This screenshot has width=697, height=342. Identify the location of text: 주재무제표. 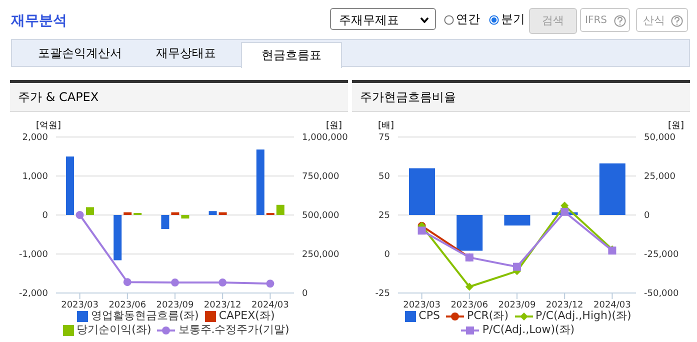
(383, 19).